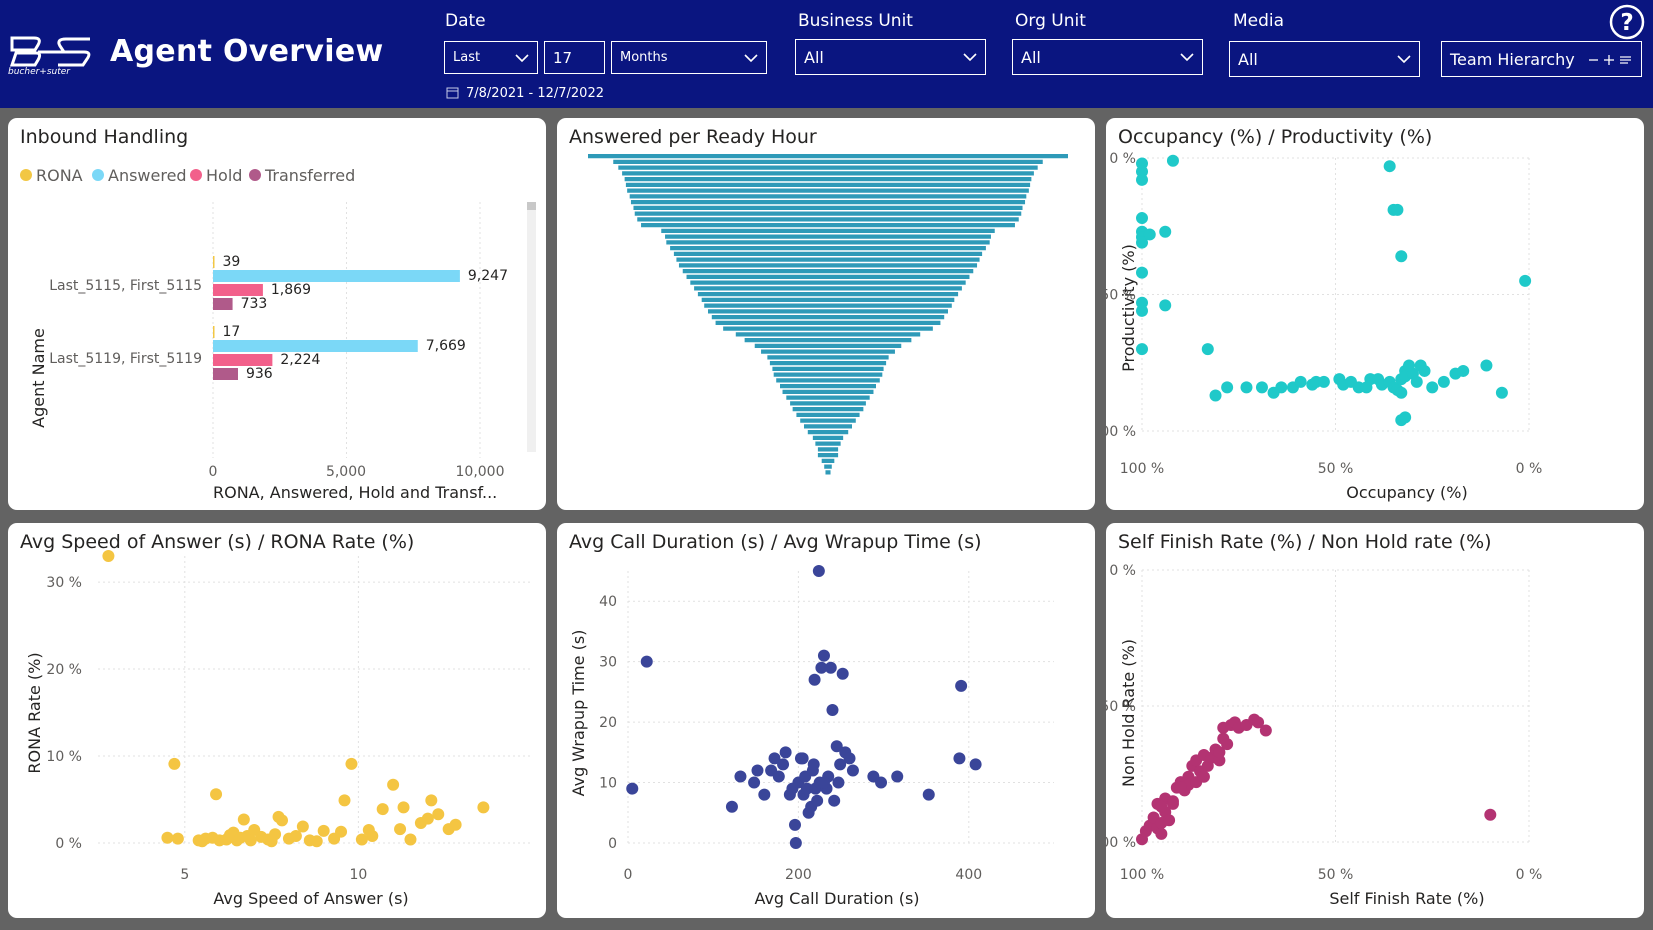 This screenshot has height=930, width=1653. Describe the element at coordinates (689, 57) in the screenshot. I see `date-unit-dropdown: Months` at that location.